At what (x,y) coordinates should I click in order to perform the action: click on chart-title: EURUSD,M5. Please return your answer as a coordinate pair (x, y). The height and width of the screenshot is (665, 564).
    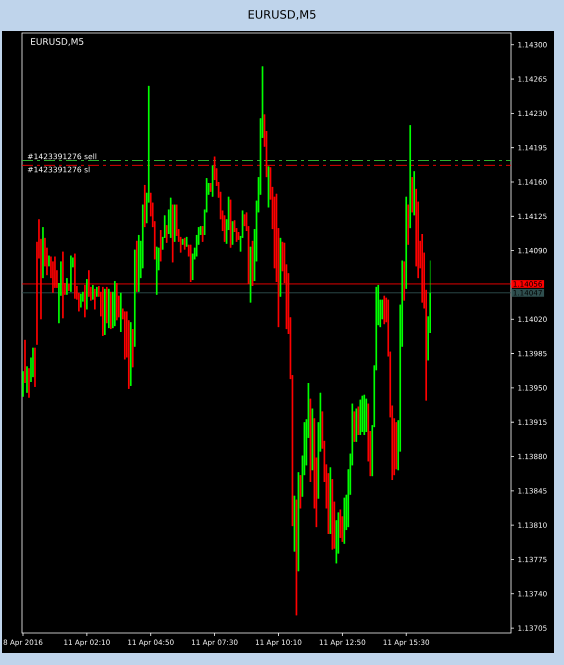
    Looking at the image, I should click on (282, 15).